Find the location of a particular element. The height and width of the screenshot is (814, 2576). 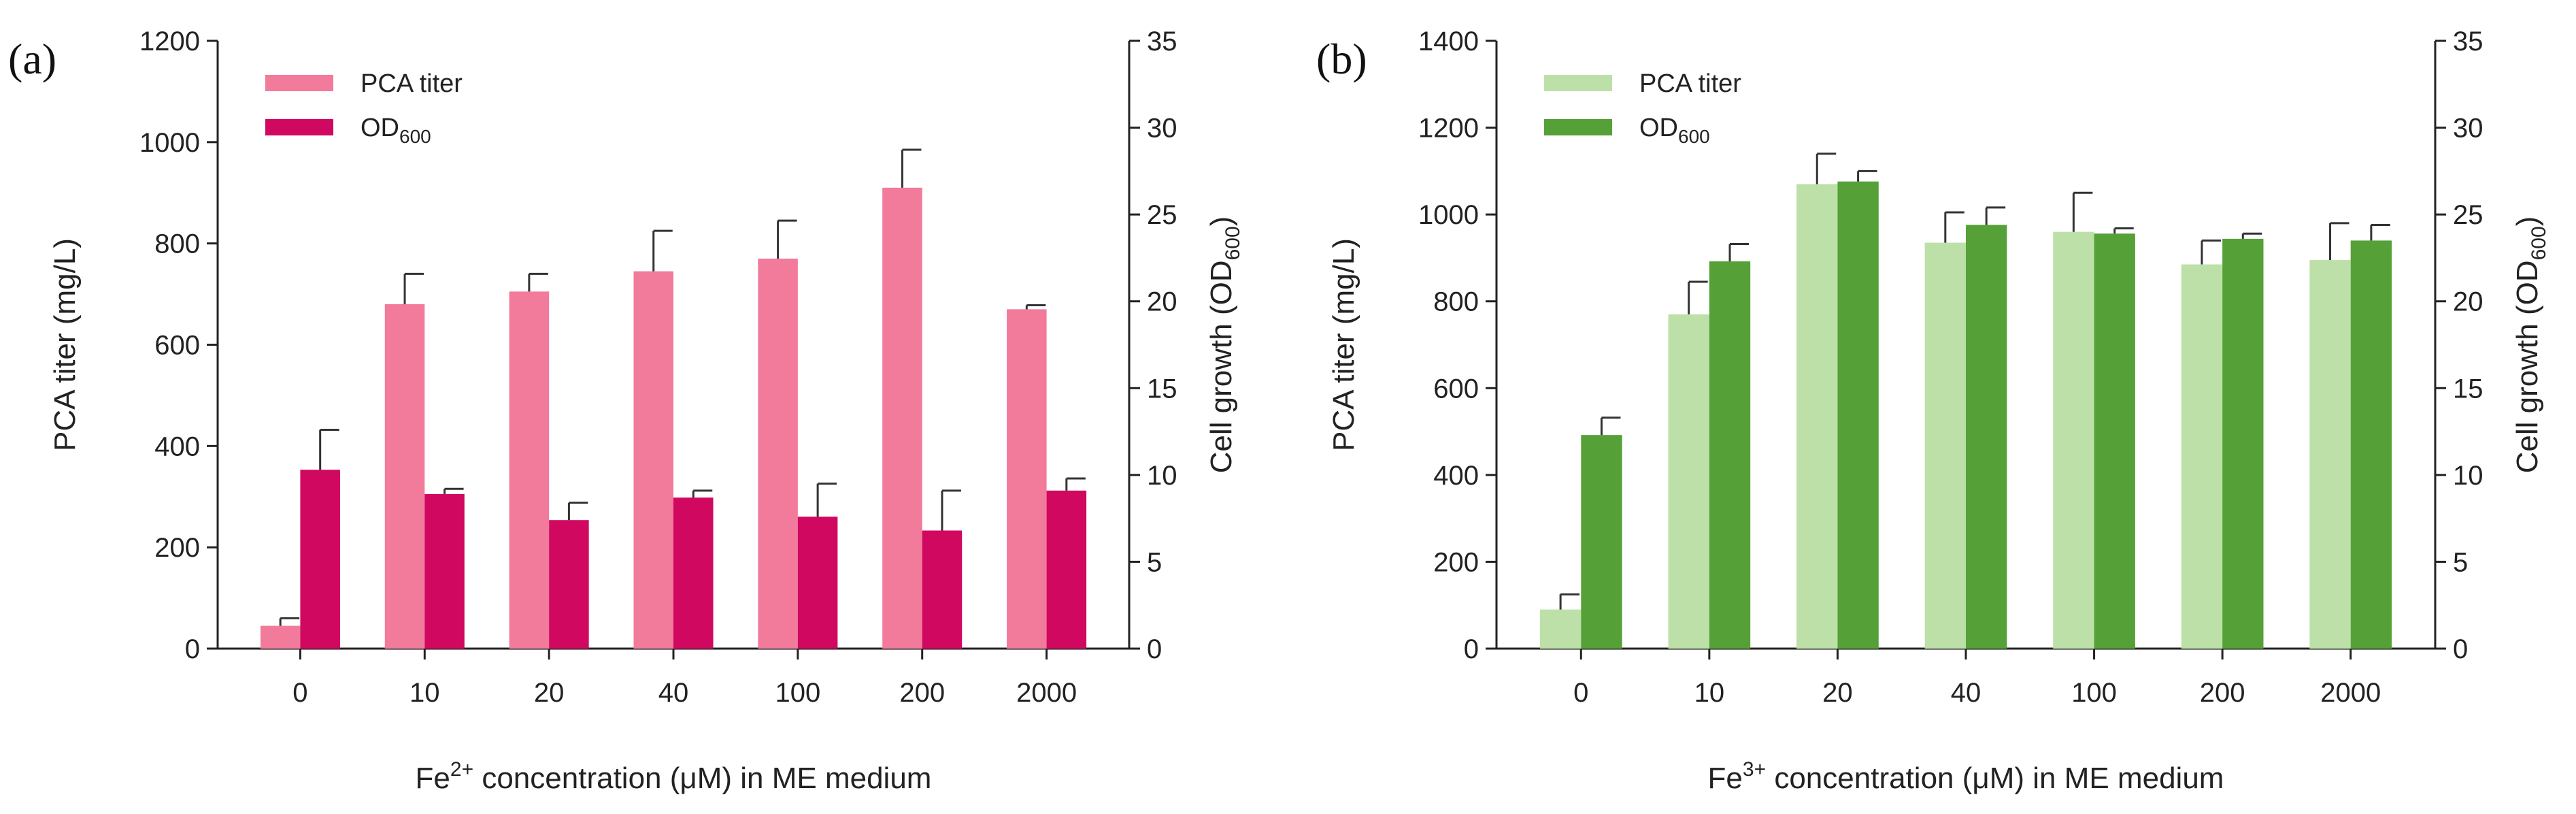

panel-a-right-tick-label: 5 is located at coordinates (1154, 562).